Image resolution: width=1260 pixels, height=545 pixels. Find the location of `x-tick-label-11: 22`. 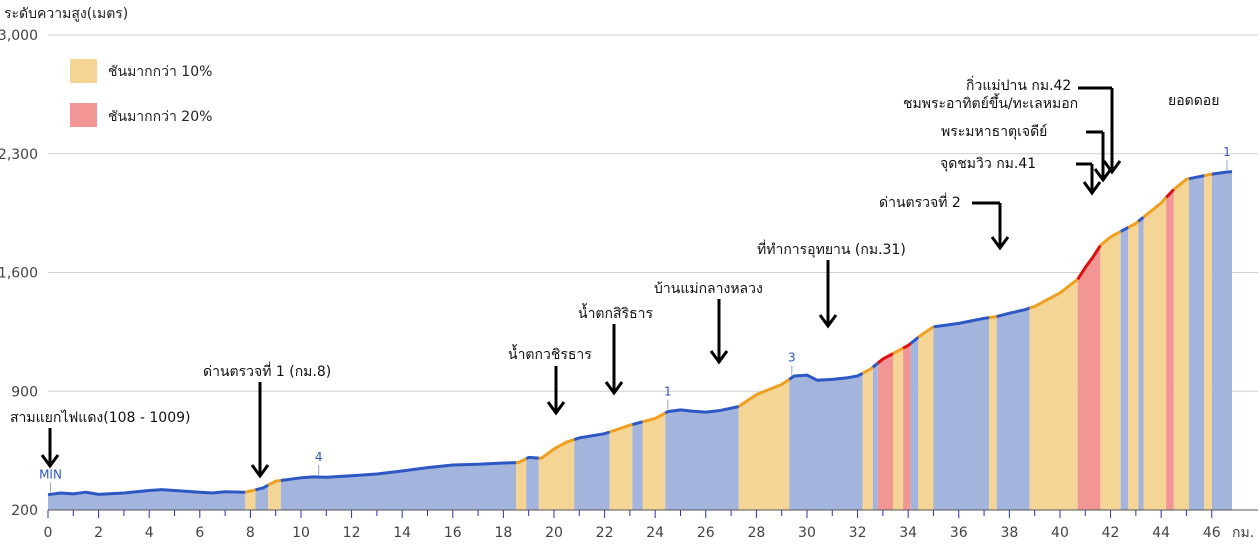

x-tick-label-11: 22 is located at coordinates (605, 533).